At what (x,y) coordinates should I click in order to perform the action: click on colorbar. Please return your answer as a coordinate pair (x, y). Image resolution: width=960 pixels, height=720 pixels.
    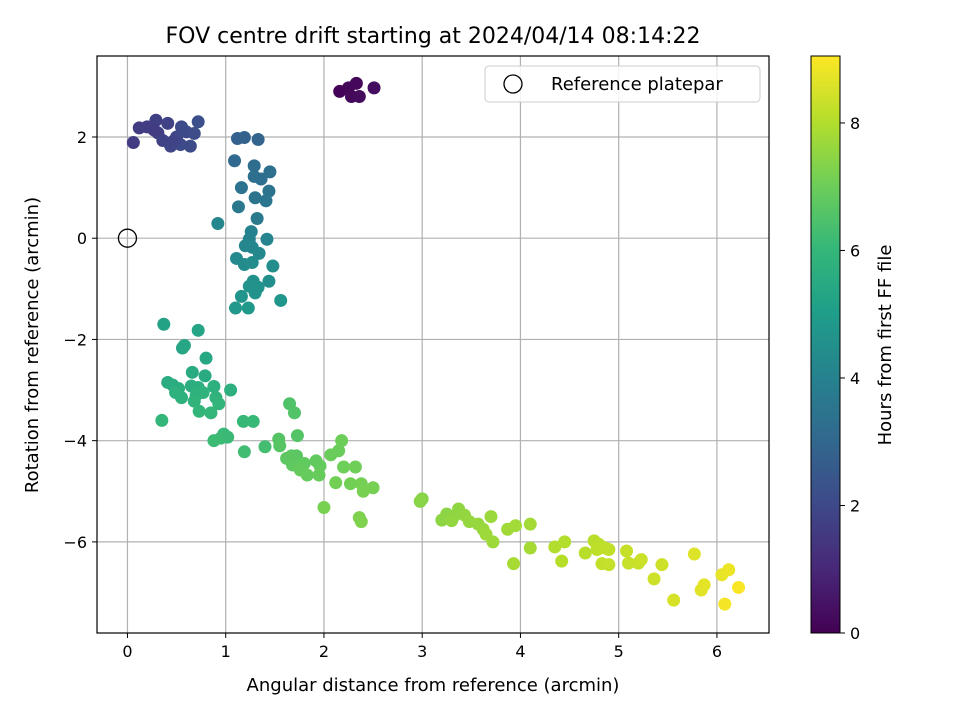
    Looking at the image, I should click on (825, 344).